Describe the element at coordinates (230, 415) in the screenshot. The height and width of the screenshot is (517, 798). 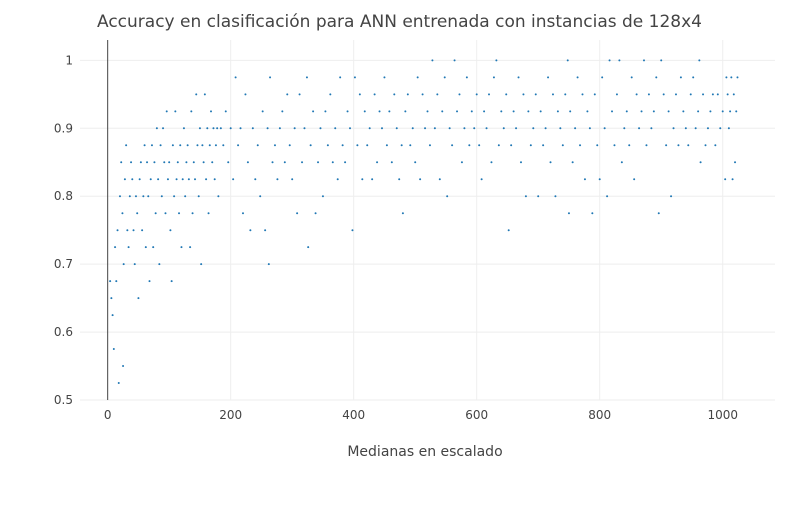
I see `x-tick-label: 200` at that location.